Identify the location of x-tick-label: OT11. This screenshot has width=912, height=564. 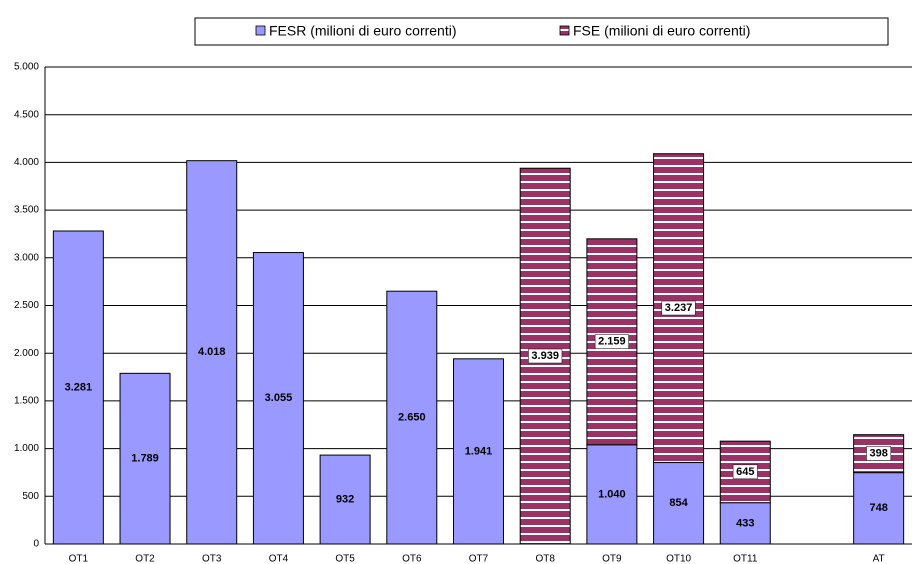
(745, 559).